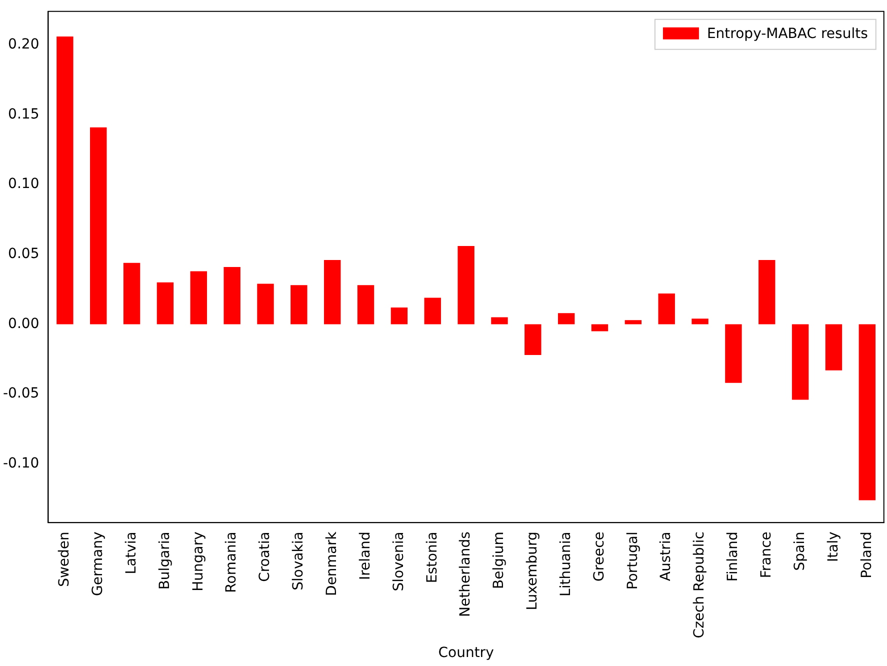 The width and height of the screenshot is (887, 666). What do you see at coordinates (766, 555) in the screenshot?
I see `x-tick-label: France` at bounding box center [766, 555].